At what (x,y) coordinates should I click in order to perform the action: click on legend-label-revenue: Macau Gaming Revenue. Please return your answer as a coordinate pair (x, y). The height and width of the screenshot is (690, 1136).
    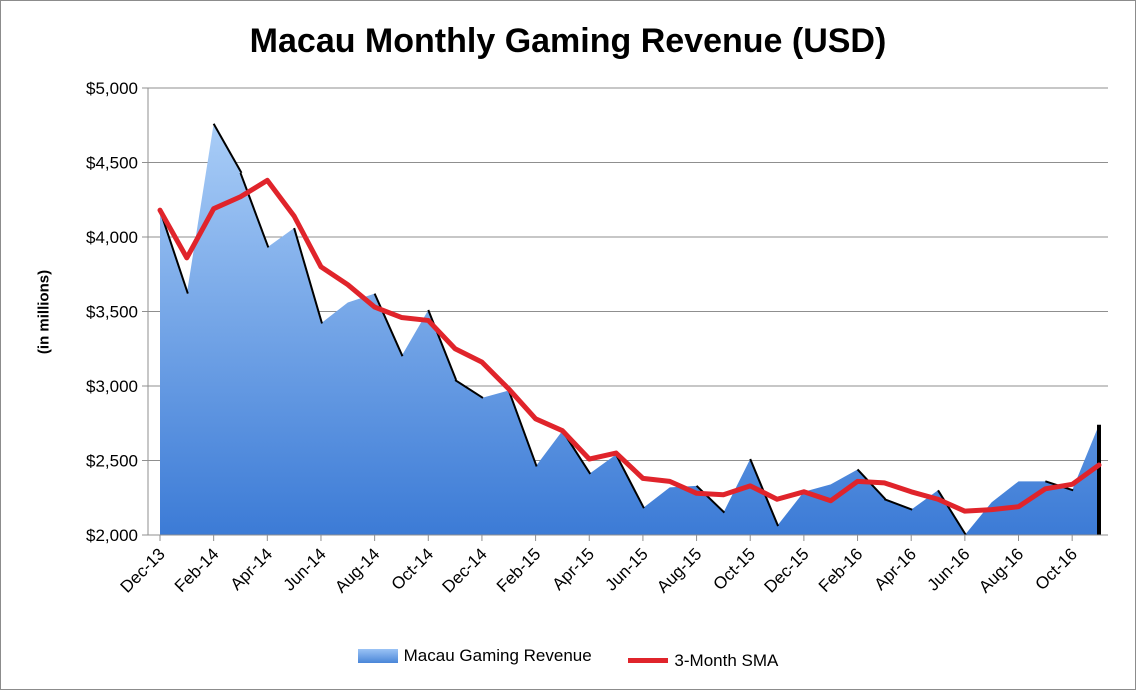
    Looking at the image, I should click on (497, 655).